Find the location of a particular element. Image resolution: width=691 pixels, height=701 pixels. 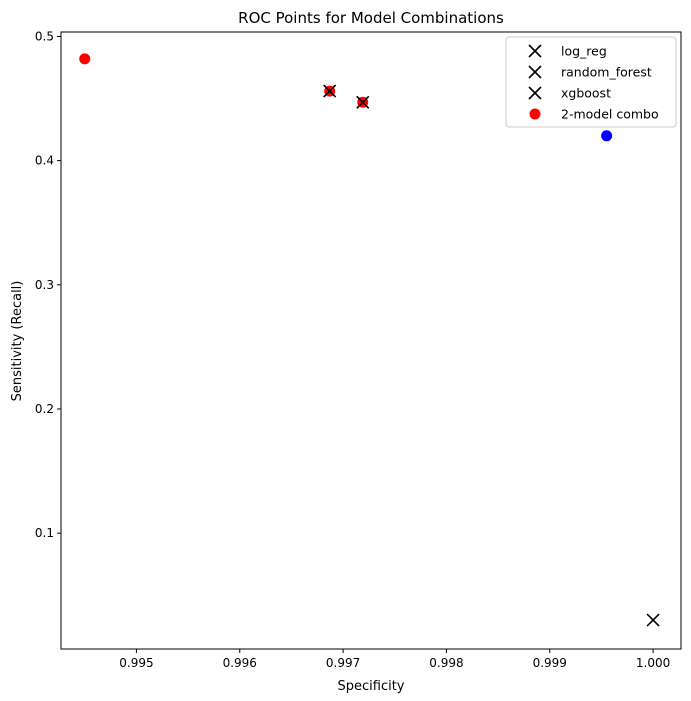

legend-marker-xgboost is located at coordinates (535, 93).